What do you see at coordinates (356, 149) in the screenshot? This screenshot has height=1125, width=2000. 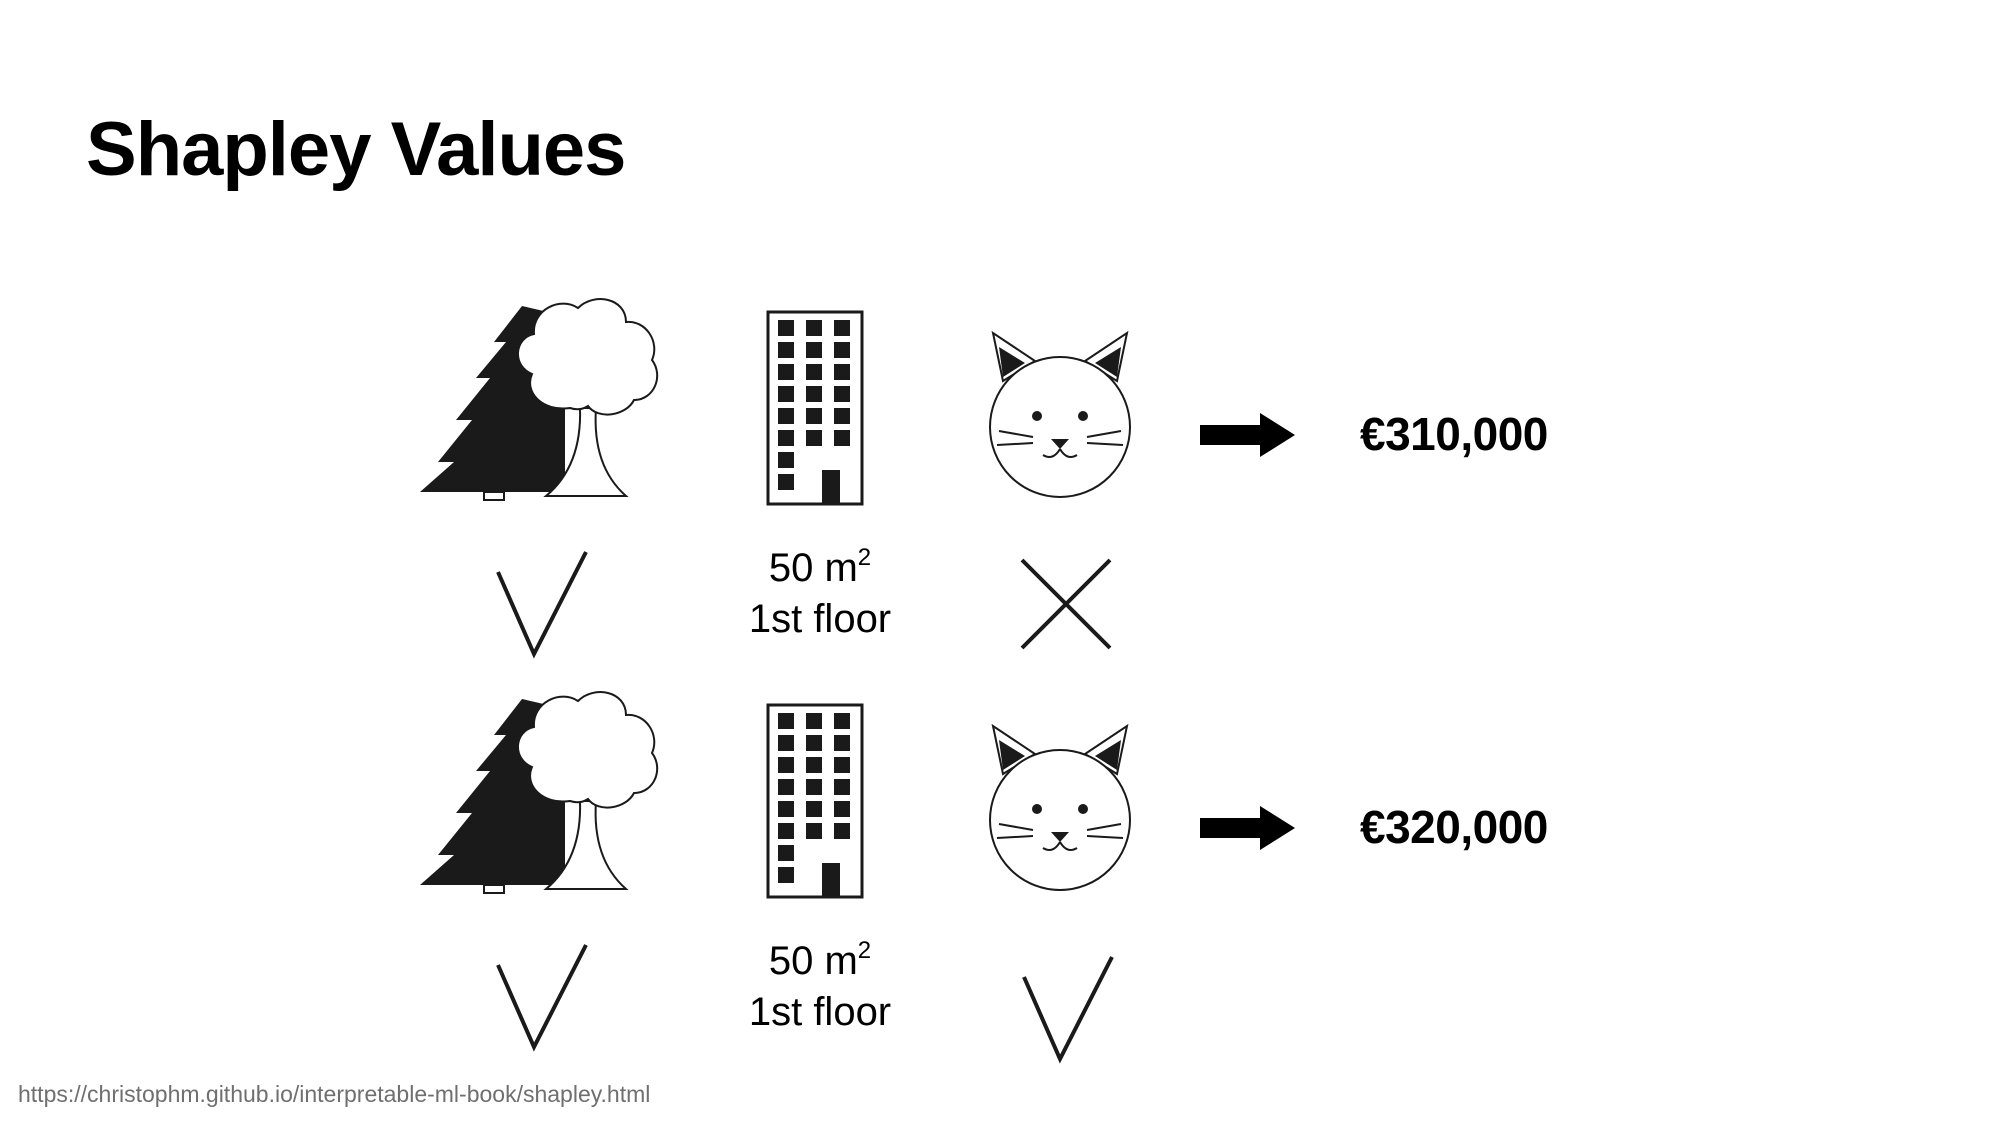 I see `slide-title: Shapley Values` at bounding box center [356, 149].